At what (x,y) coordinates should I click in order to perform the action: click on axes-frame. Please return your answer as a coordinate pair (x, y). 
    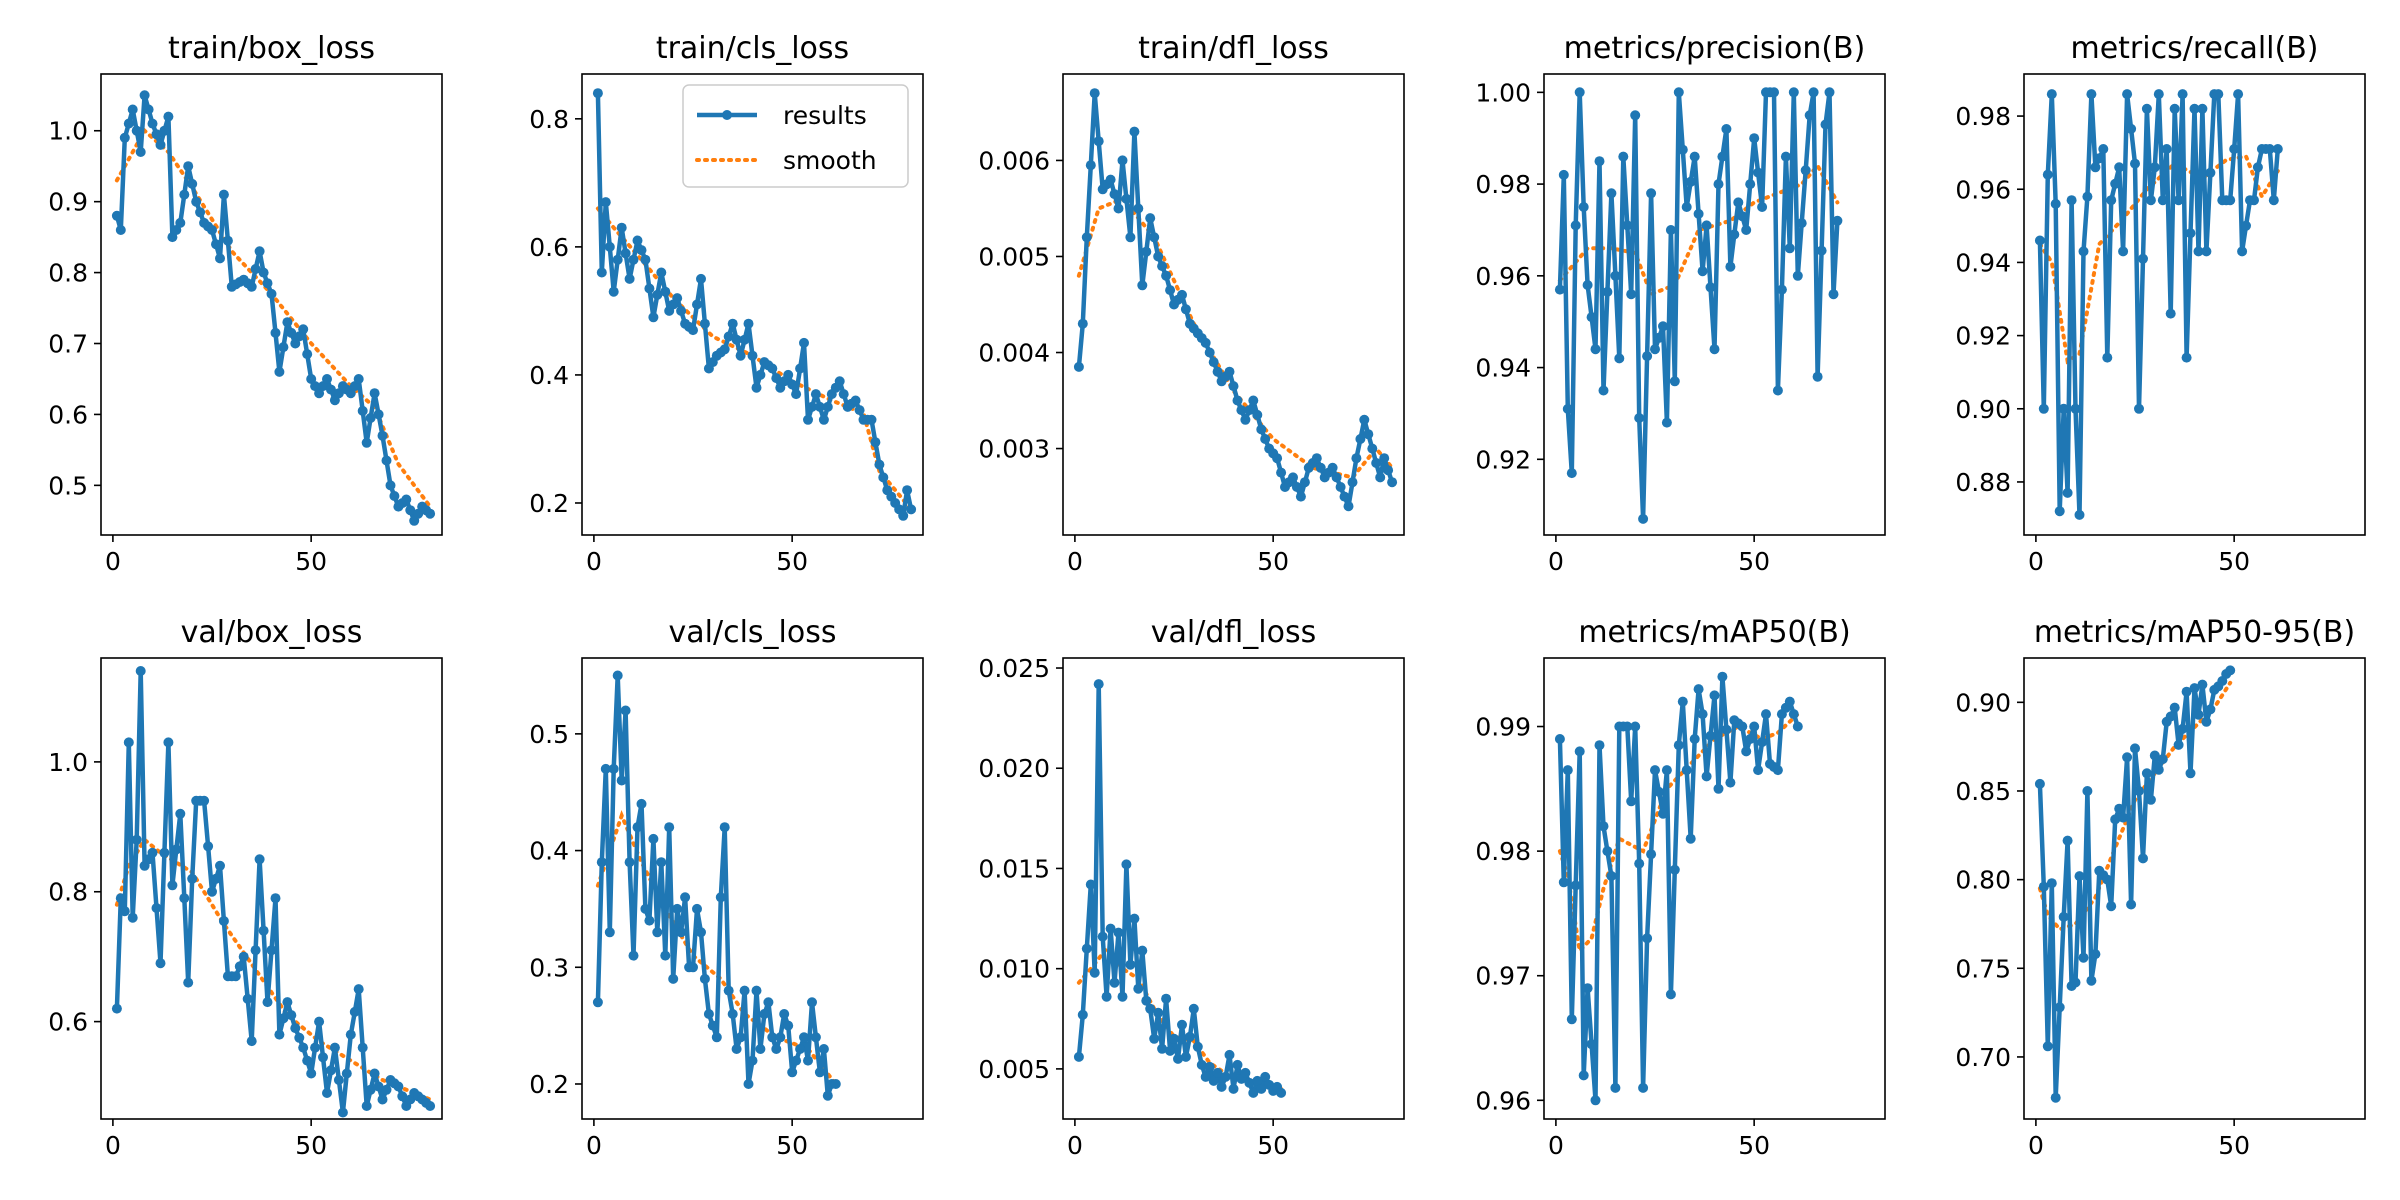
    Looking at the image, I should click on (2194, 888).